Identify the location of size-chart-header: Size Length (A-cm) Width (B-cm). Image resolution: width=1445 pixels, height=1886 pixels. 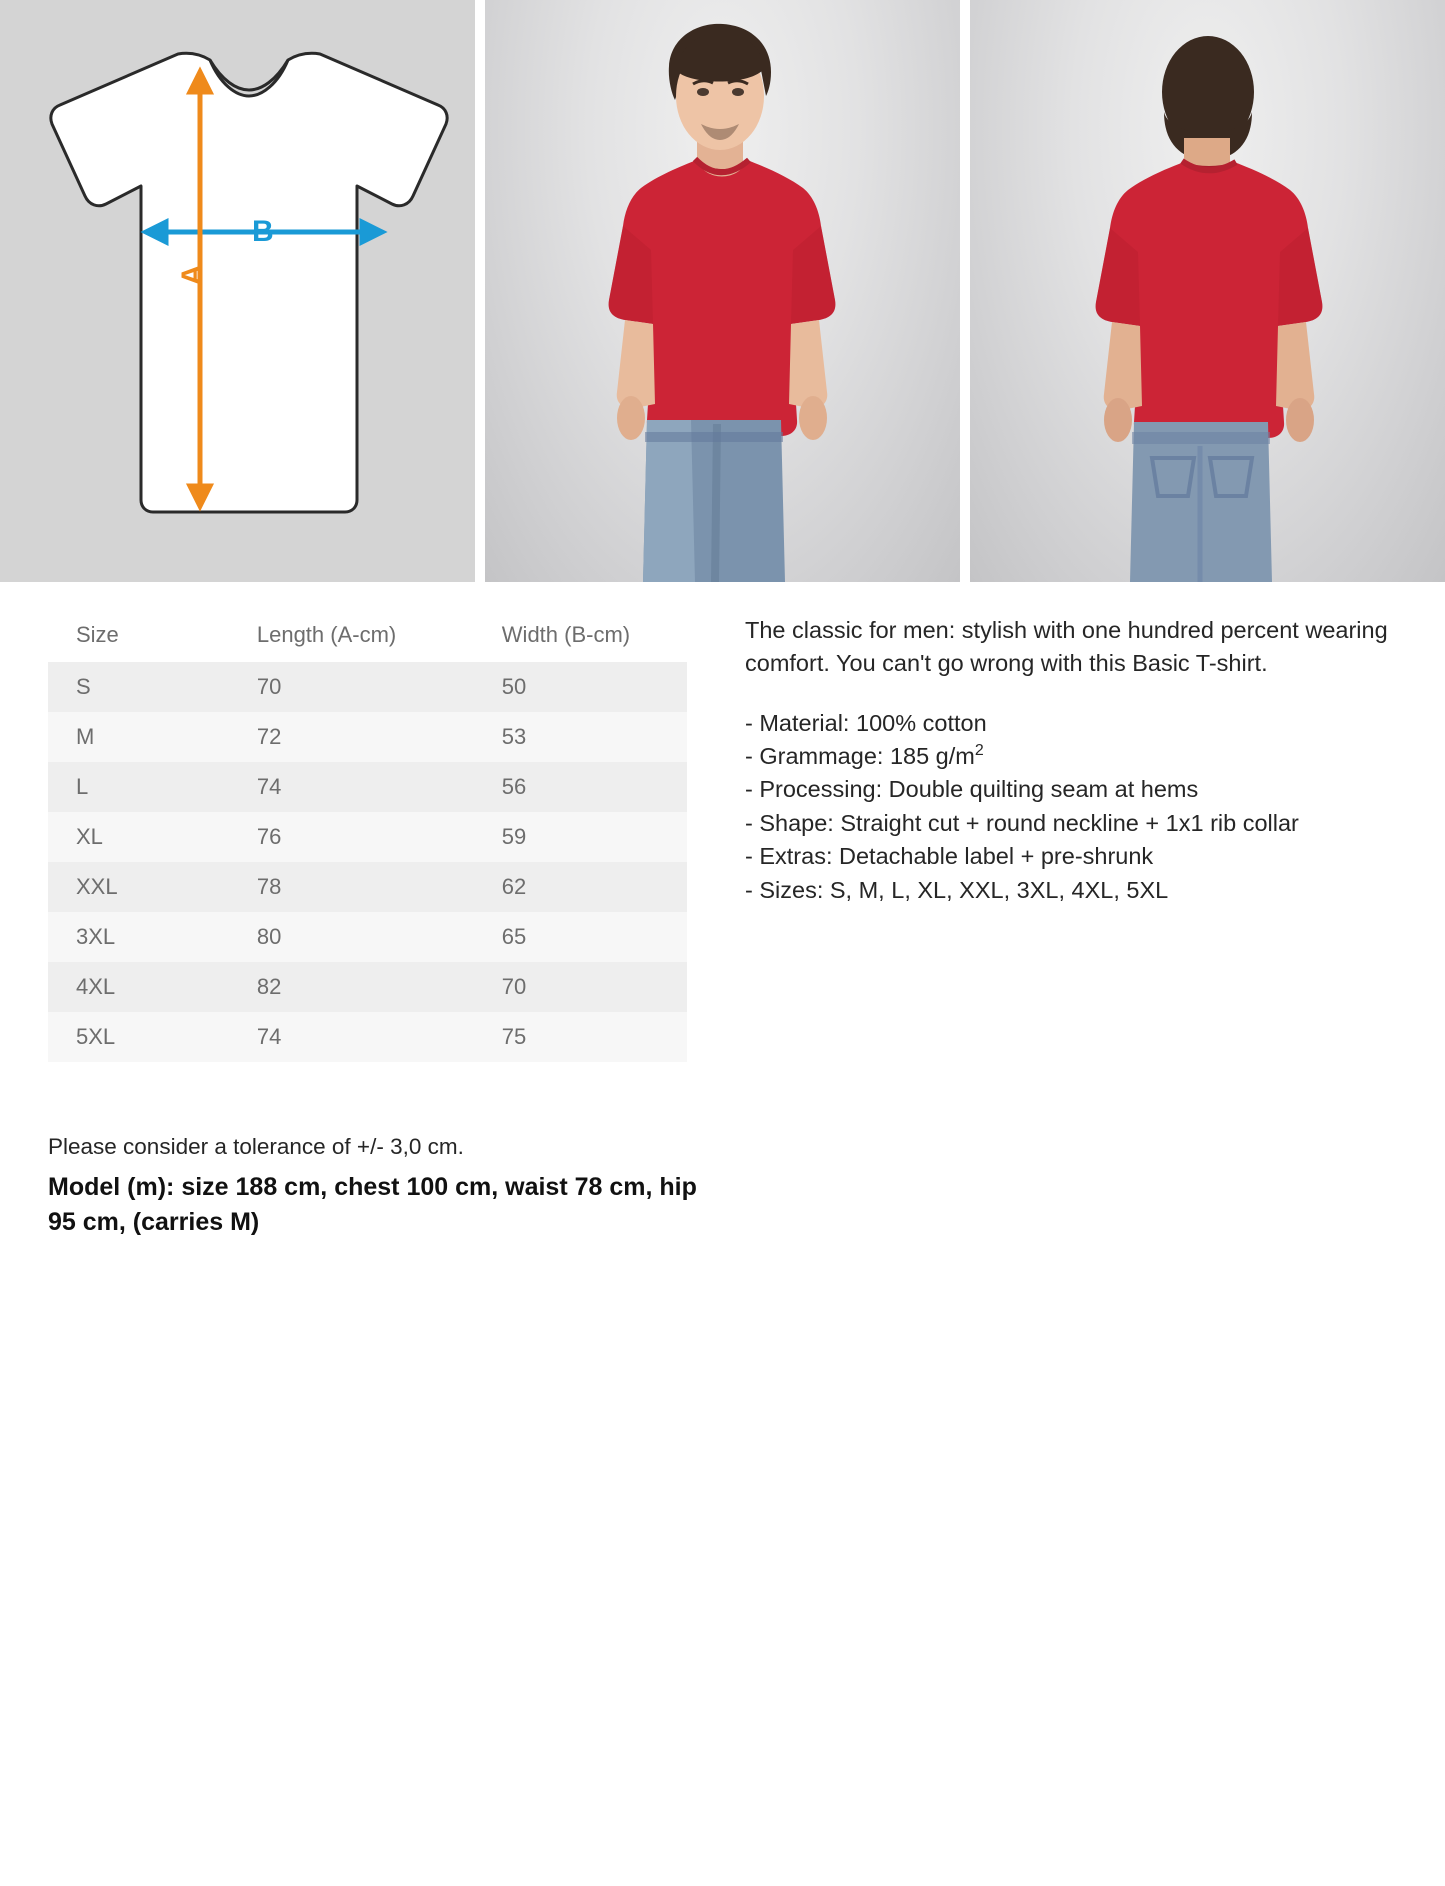
(367, 635).